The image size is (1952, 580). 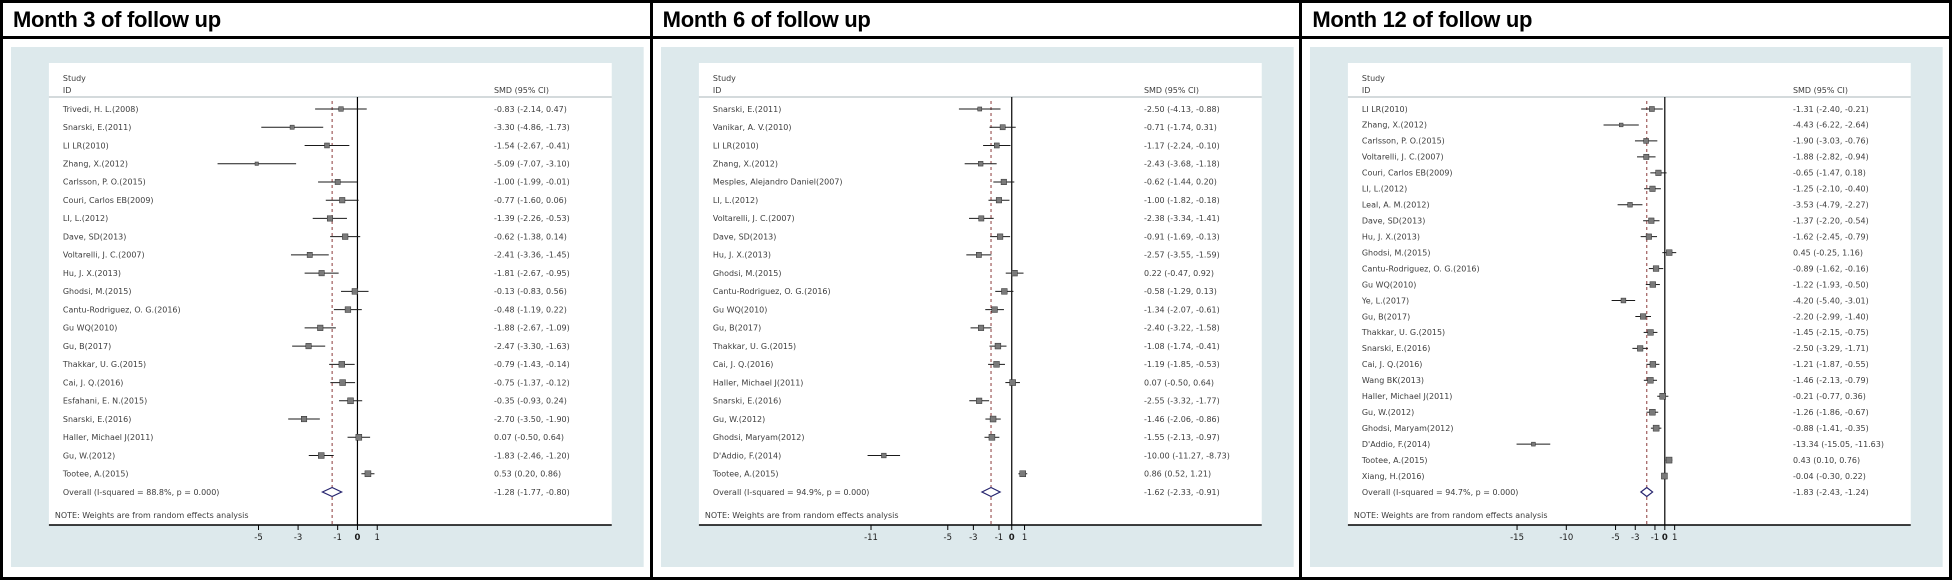 I want to click on study-label: Thakkar, U. G.(2015), so click(x=104, y=364).